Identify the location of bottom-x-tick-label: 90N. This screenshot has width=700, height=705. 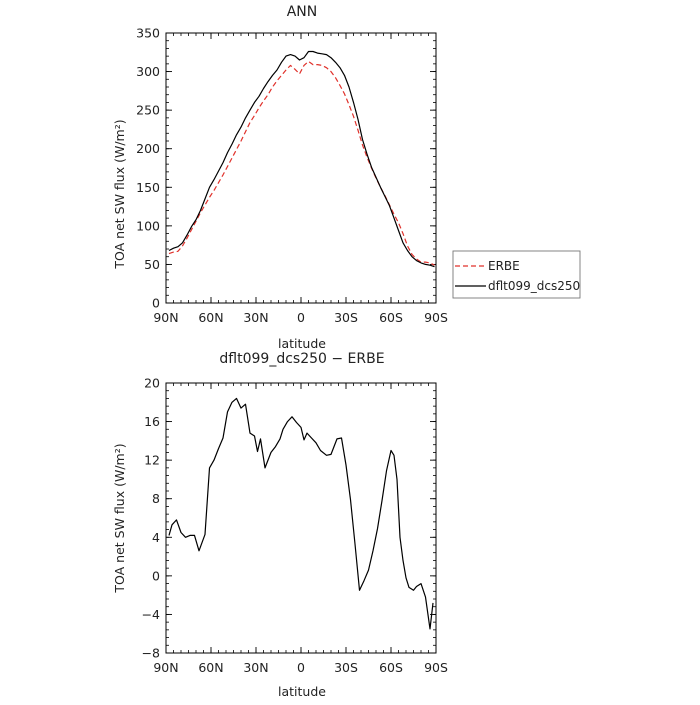
(165, 667).